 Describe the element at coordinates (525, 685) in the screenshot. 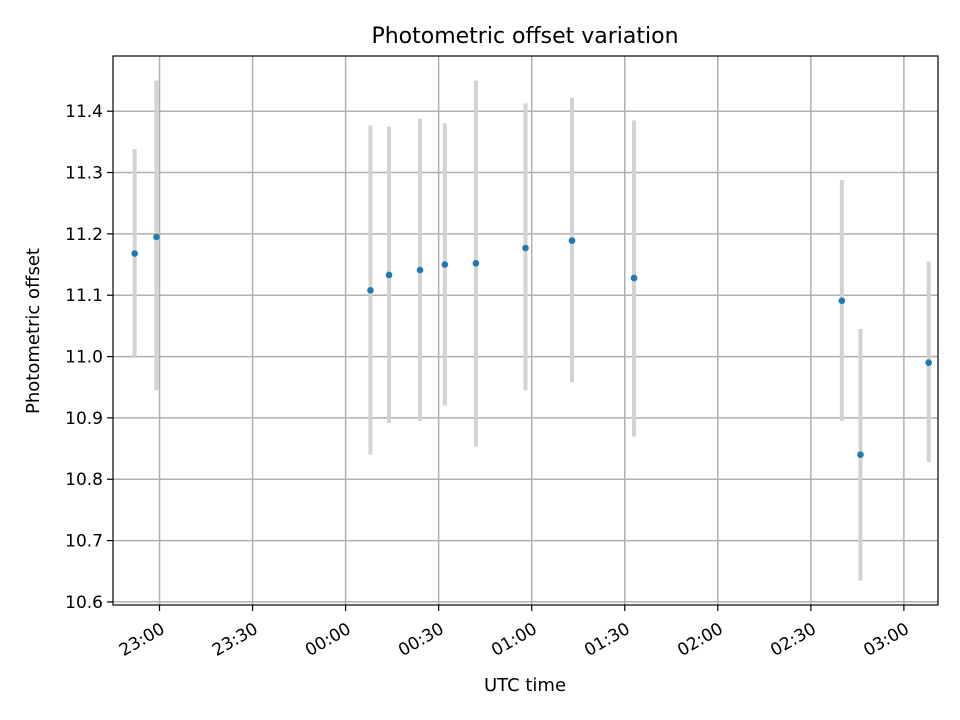

I see `x-axis-label: UTC time` at that location.